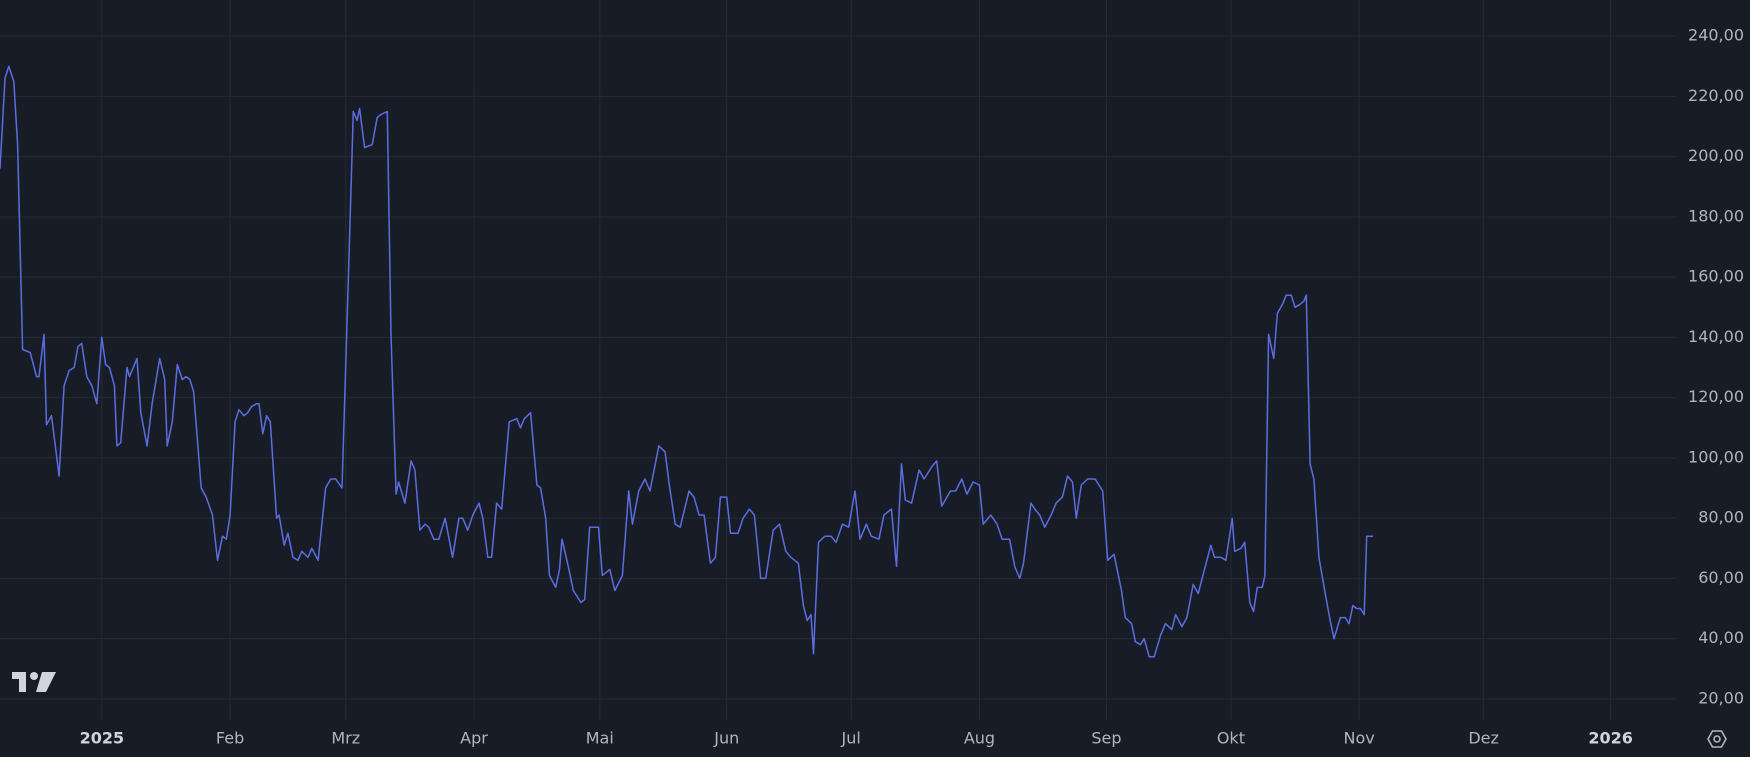  I want to click on y-tick-label: 80,00, so click(1721, 517).